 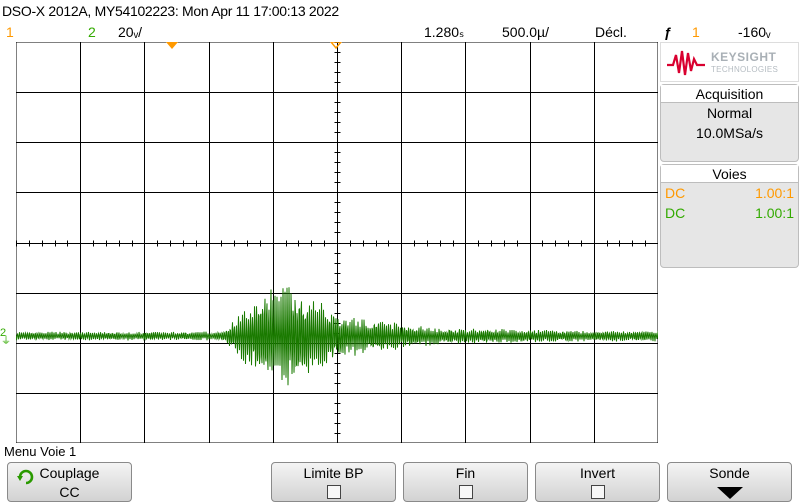 I want to click on trigger-label: Décl., so click(x=611, y=32).